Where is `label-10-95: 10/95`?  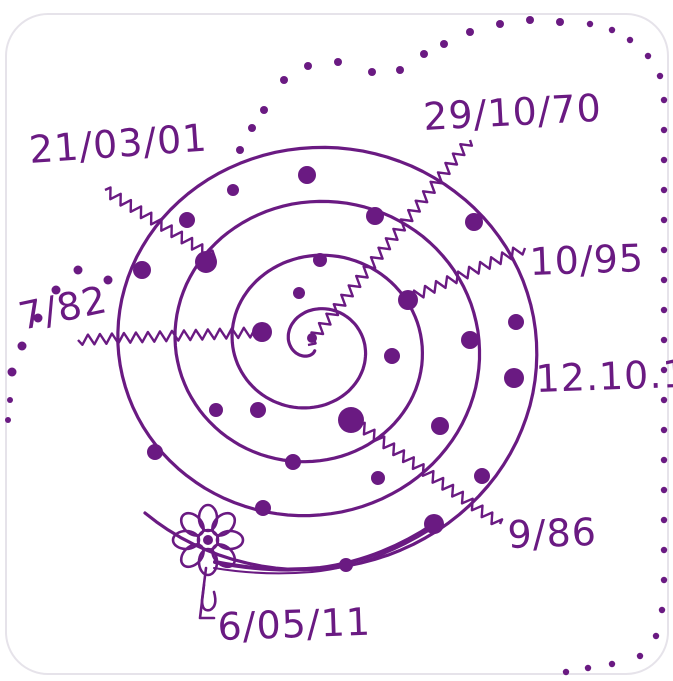 label-10-95: 10/95 is located at coordinates (587, 260).